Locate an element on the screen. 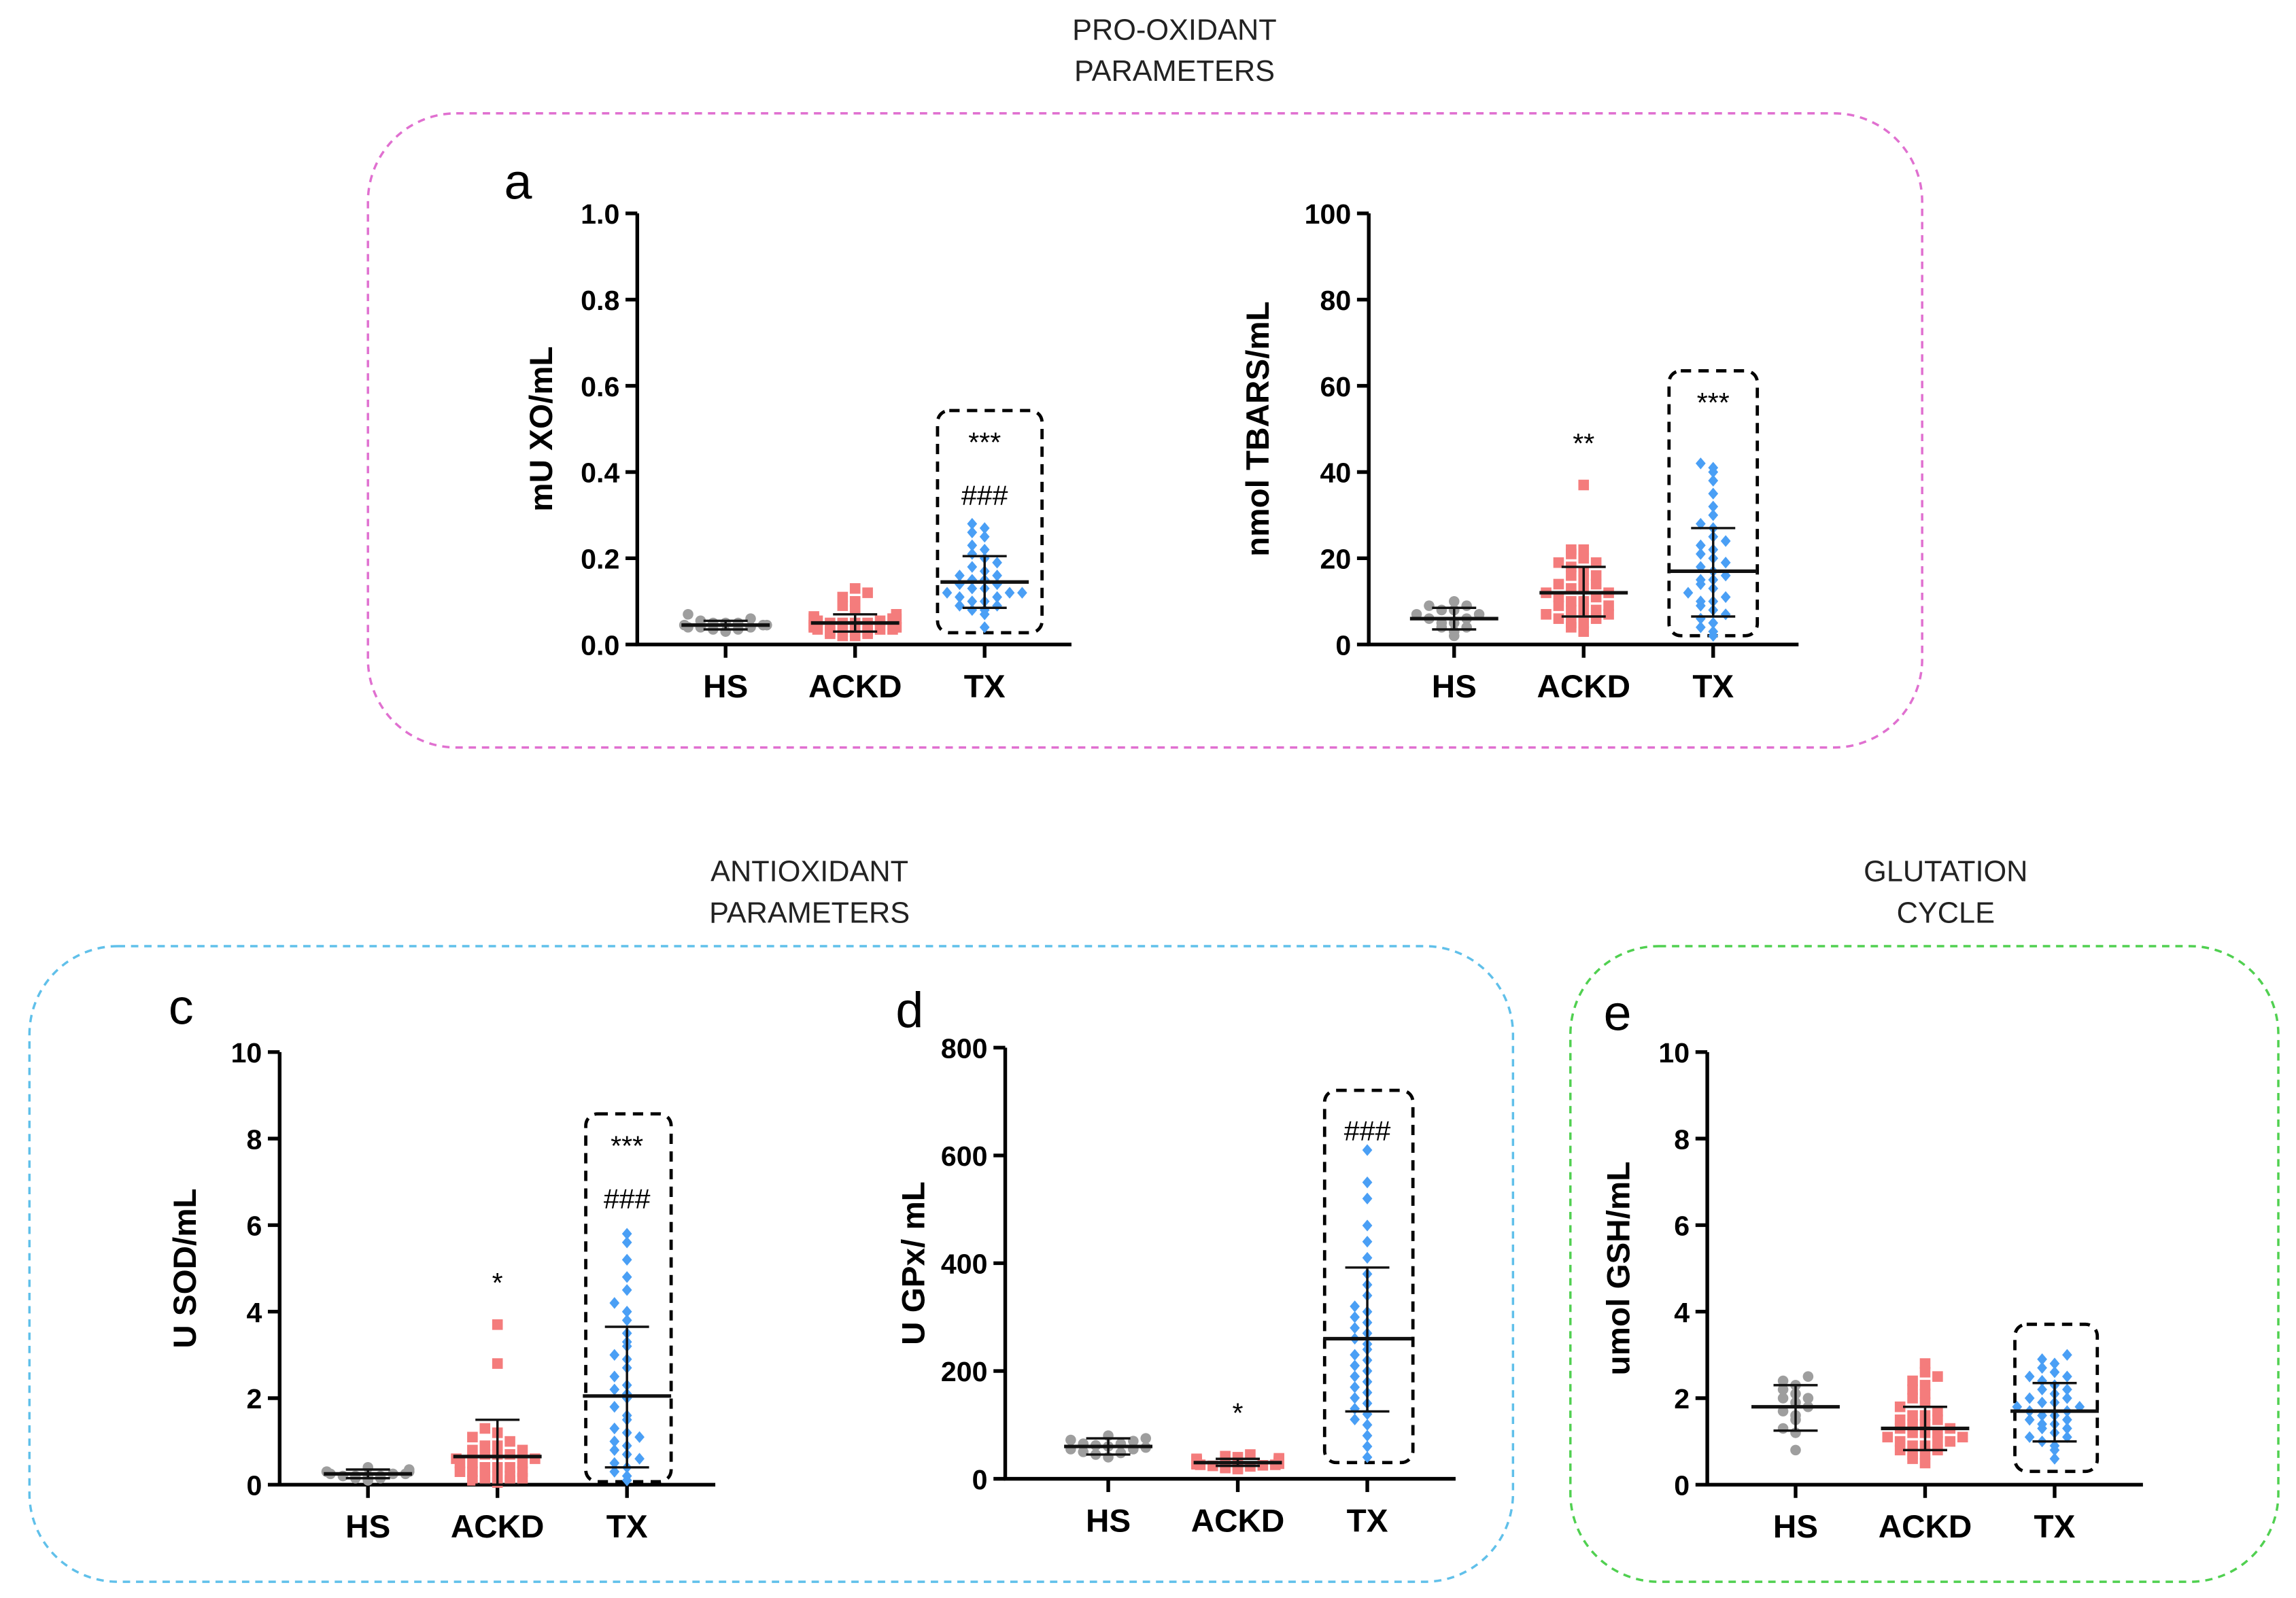  panel-letter: c is located at coordinates (182, 1007).